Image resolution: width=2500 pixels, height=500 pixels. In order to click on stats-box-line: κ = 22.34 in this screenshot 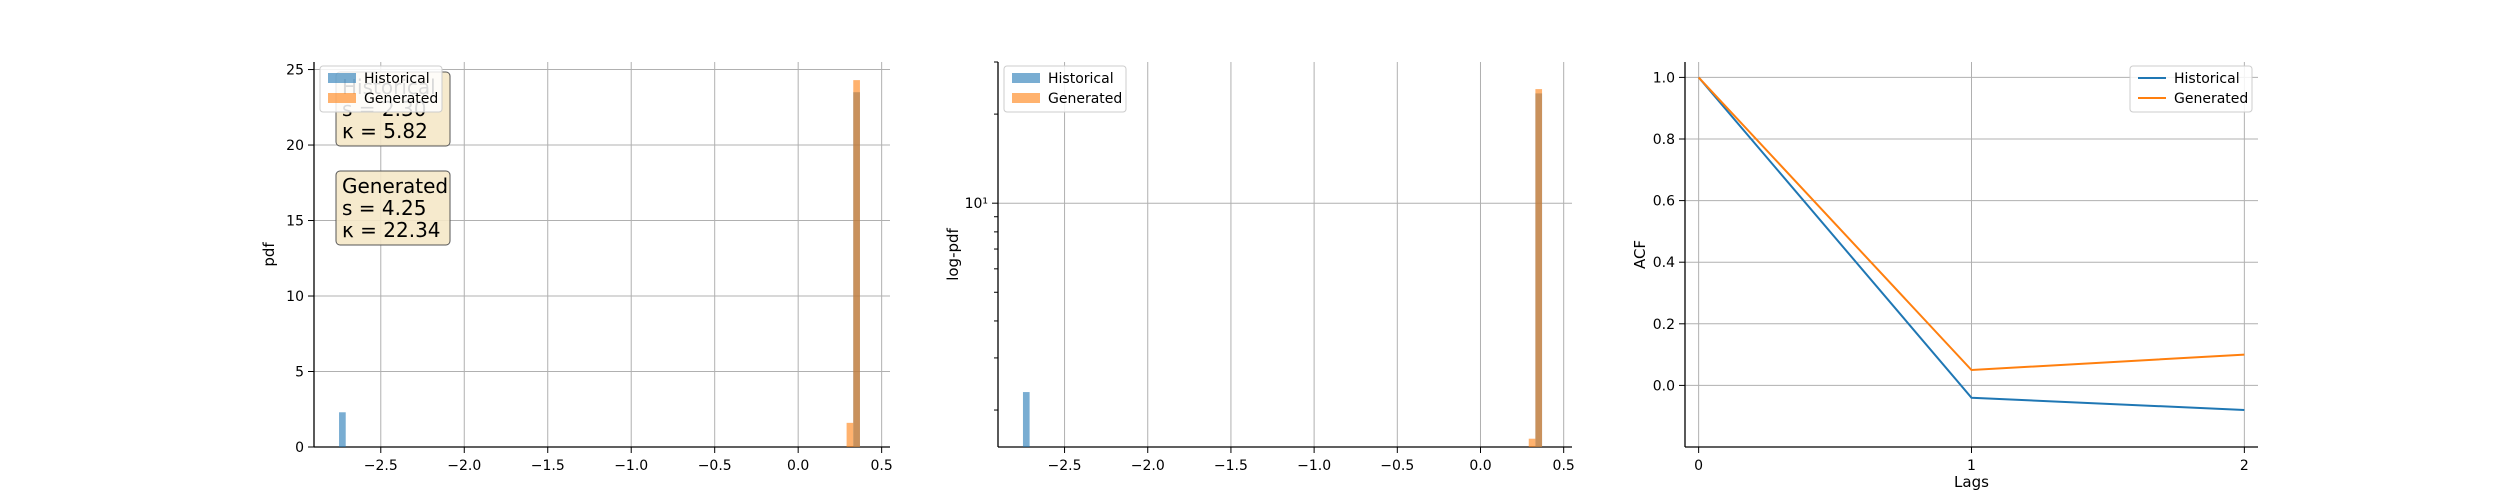, I will do `click(391, 230)`.